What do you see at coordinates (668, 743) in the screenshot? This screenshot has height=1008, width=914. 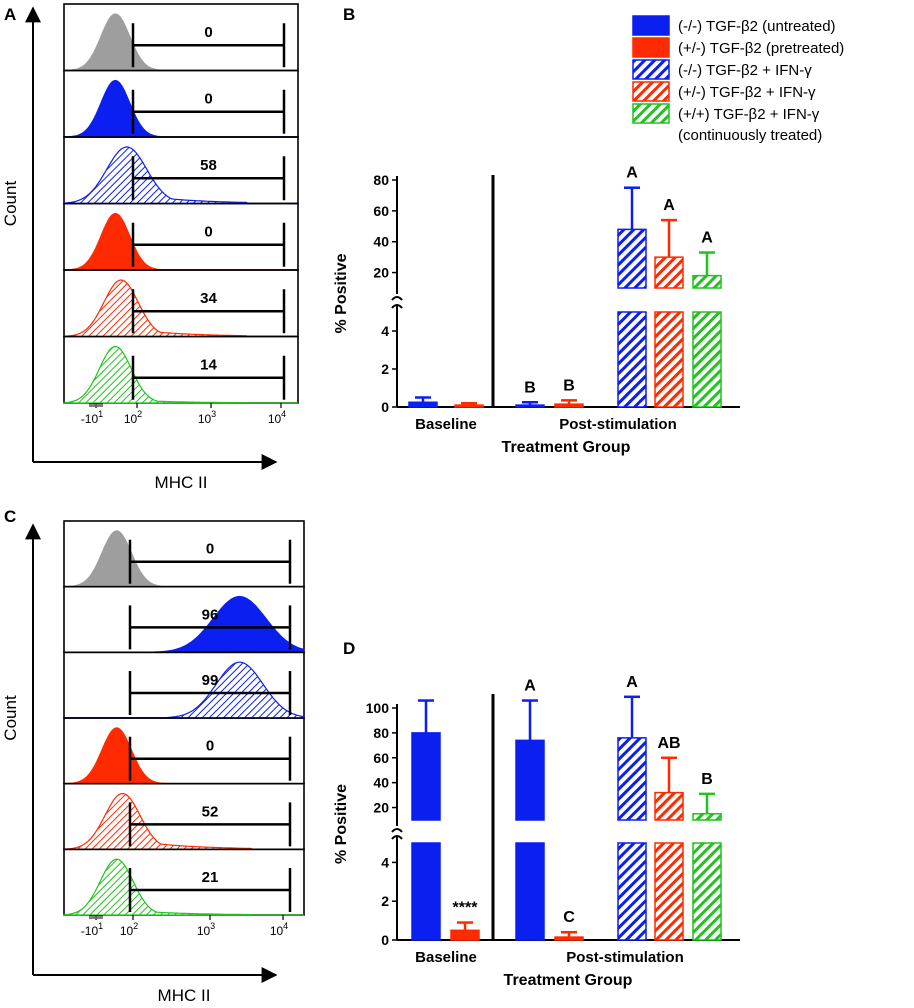 I see `significance-letter: AB` at bounding box center [668, 743].